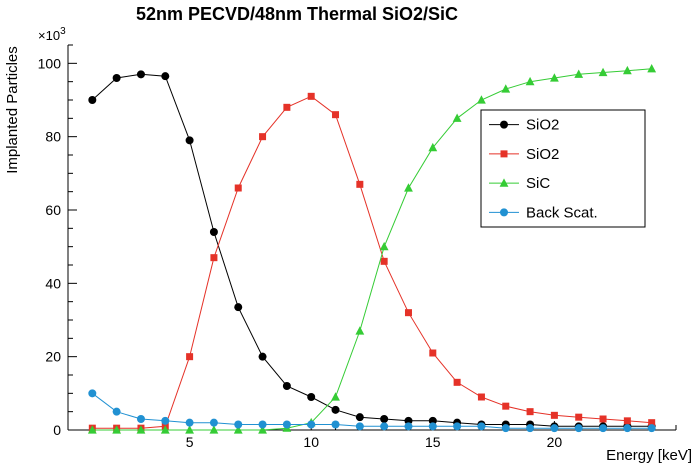 The image size is (698, 476). I want to click on y-tick-label: 80, so click(53, 137).